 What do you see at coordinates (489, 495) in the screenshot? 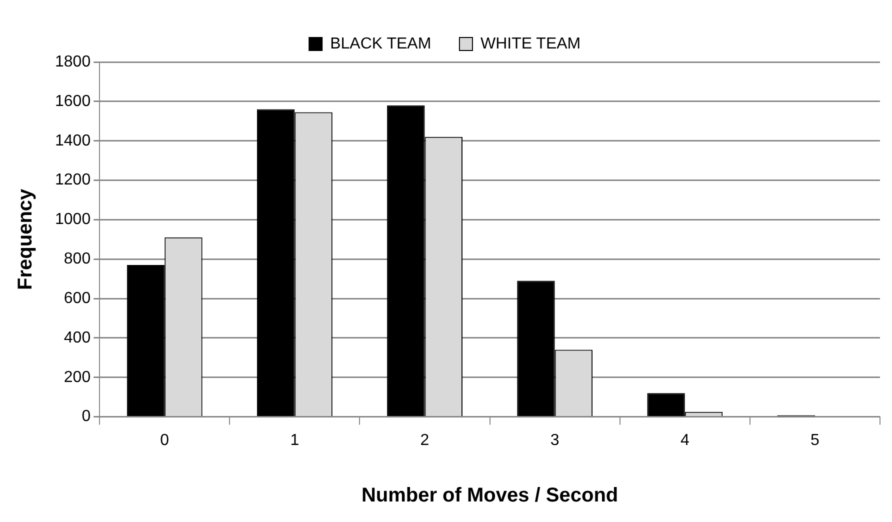
I see `x-axis-title: Number of Moves / Second` at bounding box center [489, 495].